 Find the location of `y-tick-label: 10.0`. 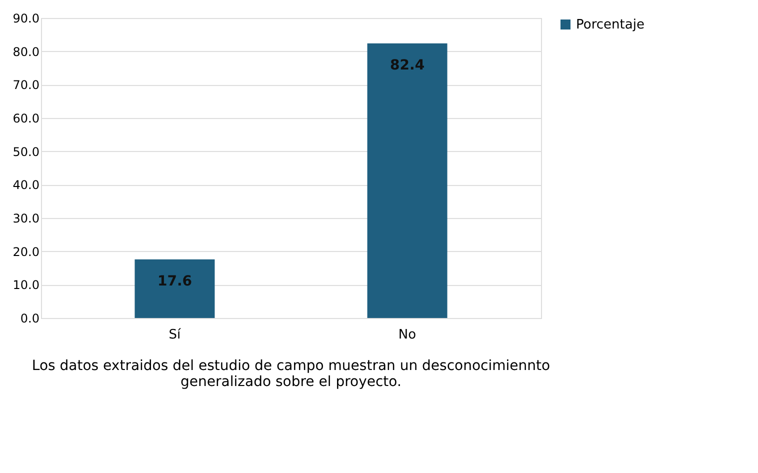

y-tick-label: 10.0 is located at coordinates (26, 285).